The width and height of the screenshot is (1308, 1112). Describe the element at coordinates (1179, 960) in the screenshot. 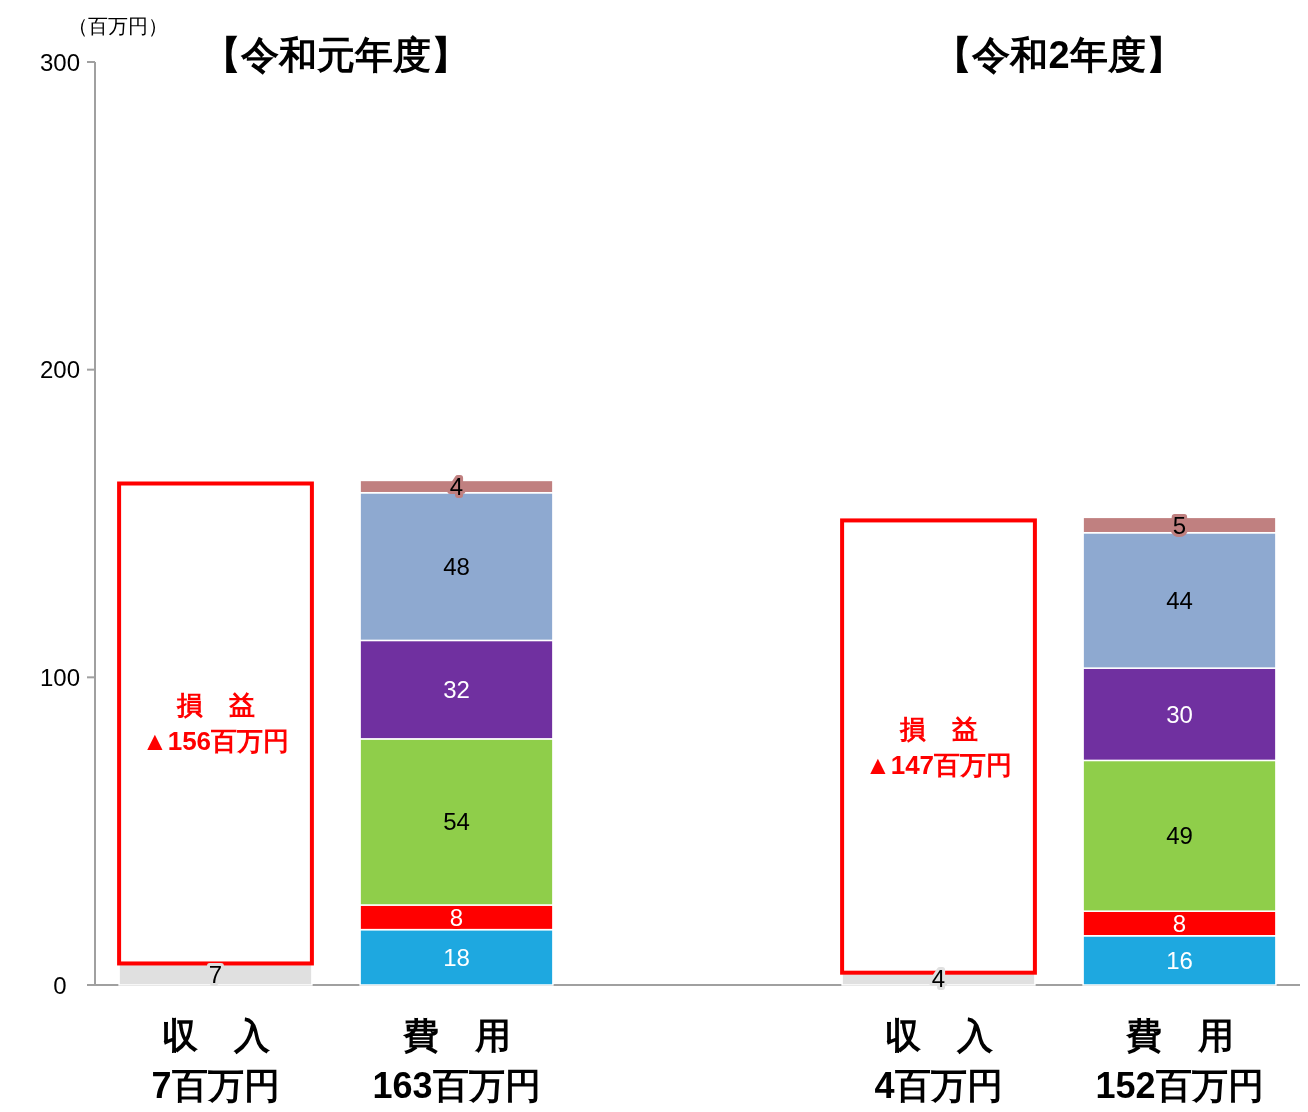

I see `data-label: 16` at that location.